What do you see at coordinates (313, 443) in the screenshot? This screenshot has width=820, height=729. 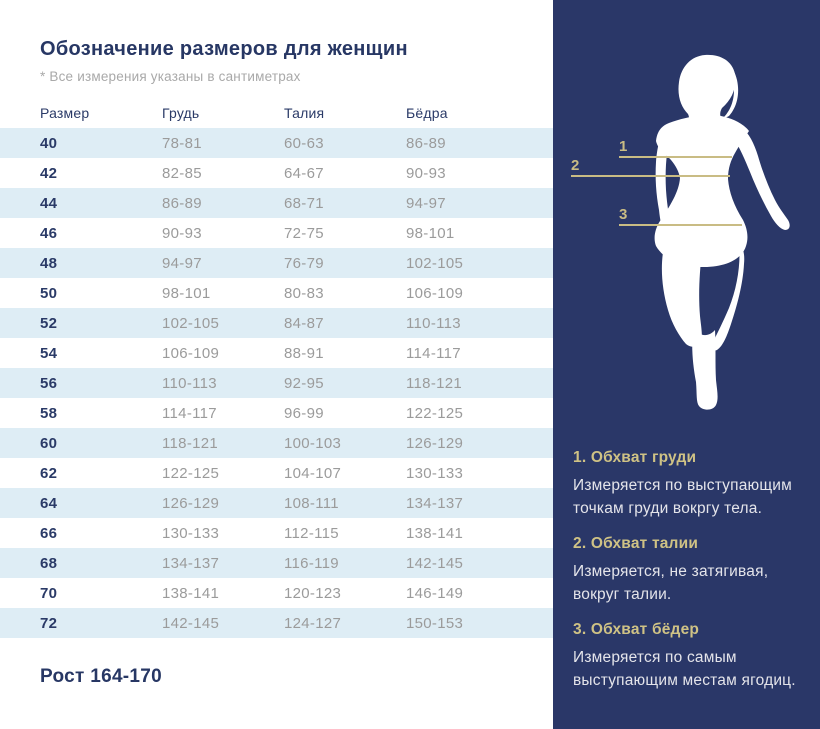 I see `waist-cell: 100-103` at bounding box center [313, 443].